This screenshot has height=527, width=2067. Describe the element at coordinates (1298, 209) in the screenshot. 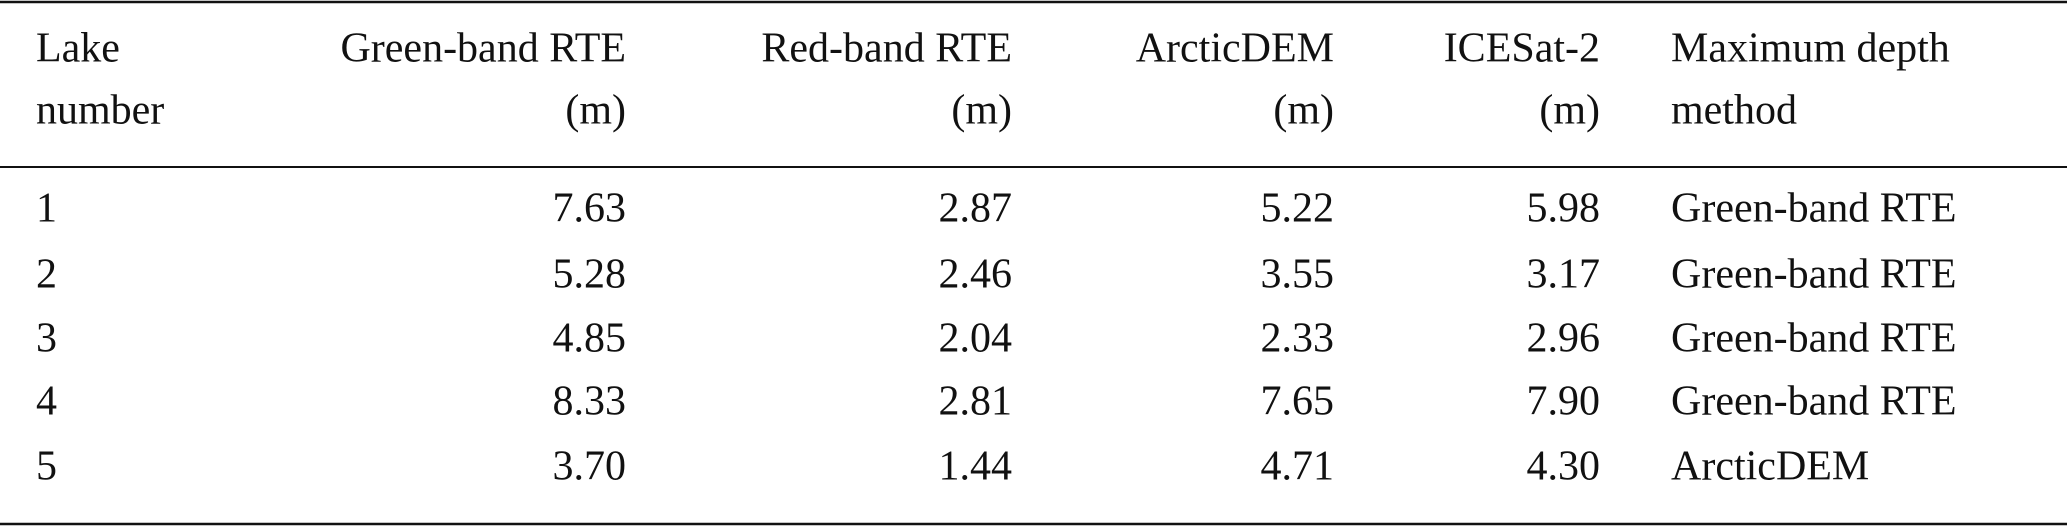

I see `table-cell: 5.22` at that location.